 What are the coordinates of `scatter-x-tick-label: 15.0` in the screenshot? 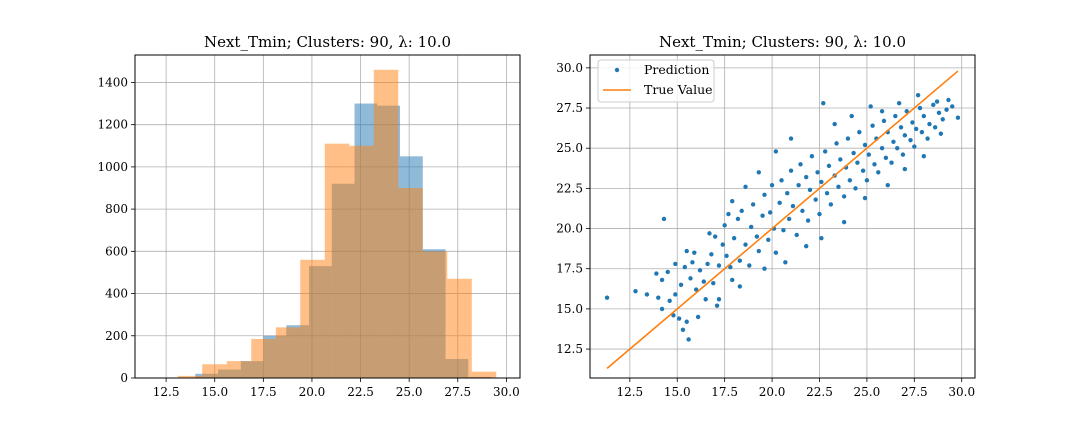 It's located at (677, 392).